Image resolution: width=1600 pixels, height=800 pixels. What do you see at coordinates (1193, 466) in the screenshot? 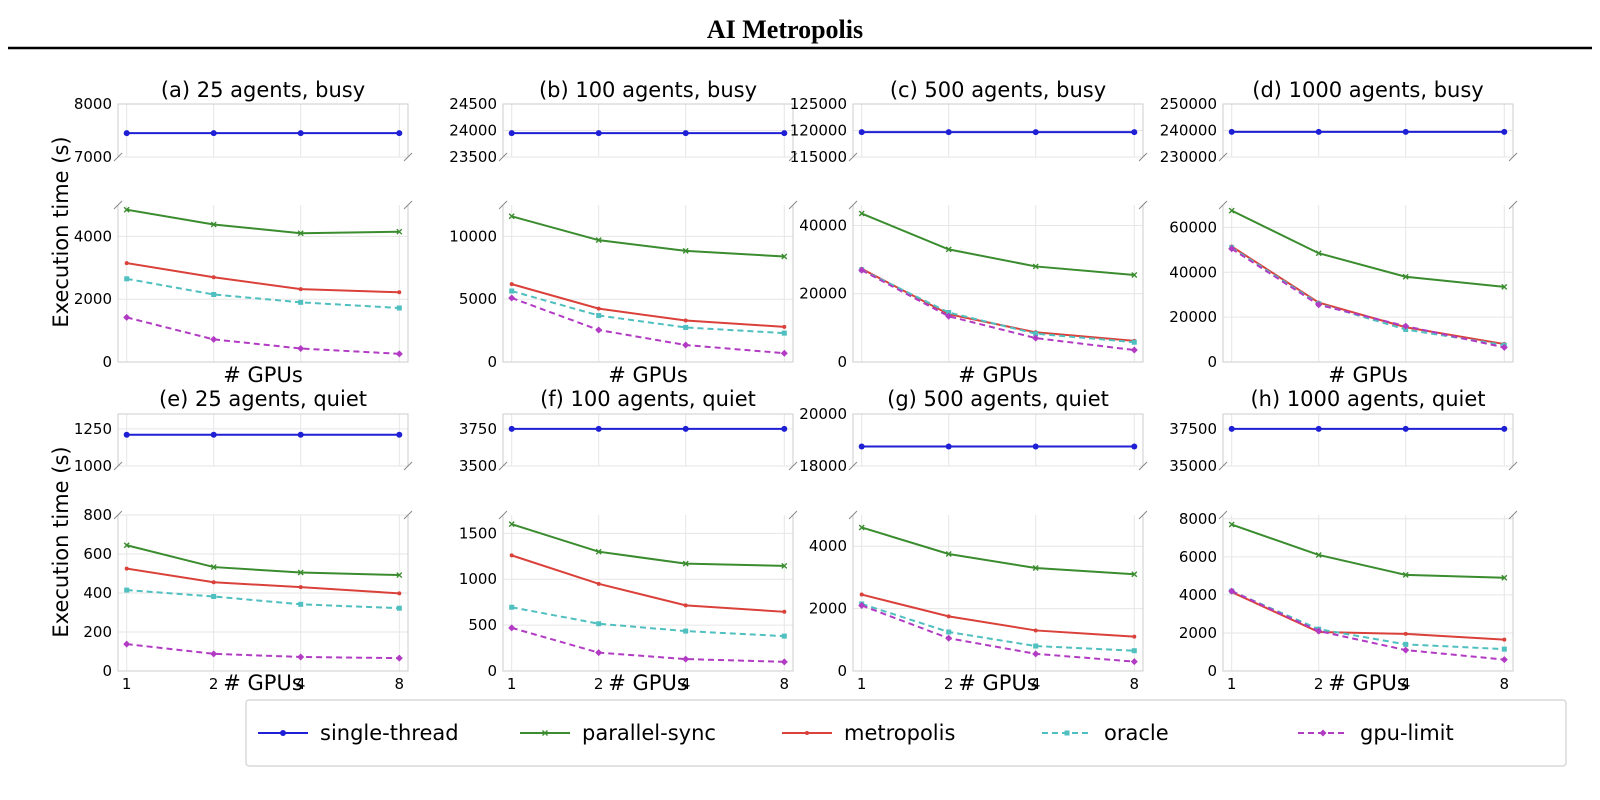
I see `y-tick-label: 35000` at bounding box center [1193, 466].